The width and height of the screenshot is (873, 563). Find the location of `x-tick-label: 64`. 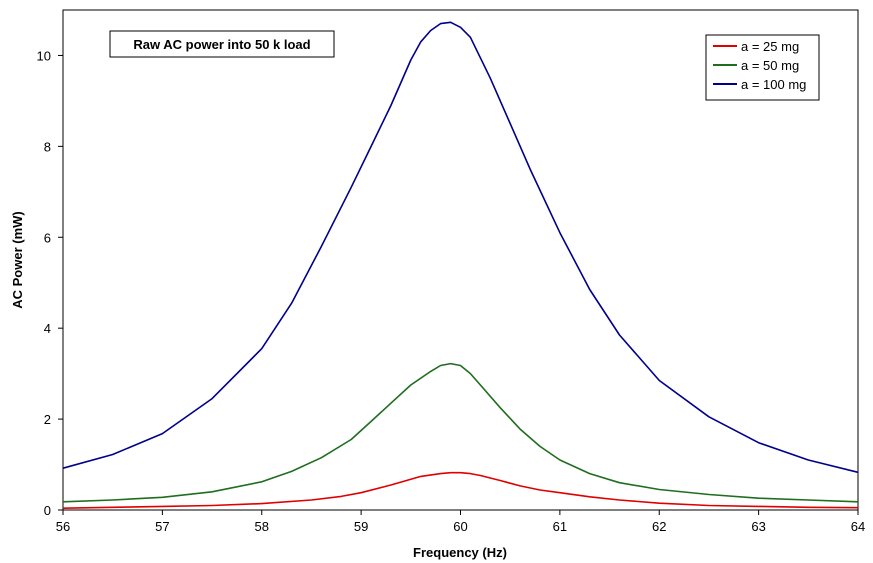

x-tick-label: 64 is located at coordinates (858, 526).